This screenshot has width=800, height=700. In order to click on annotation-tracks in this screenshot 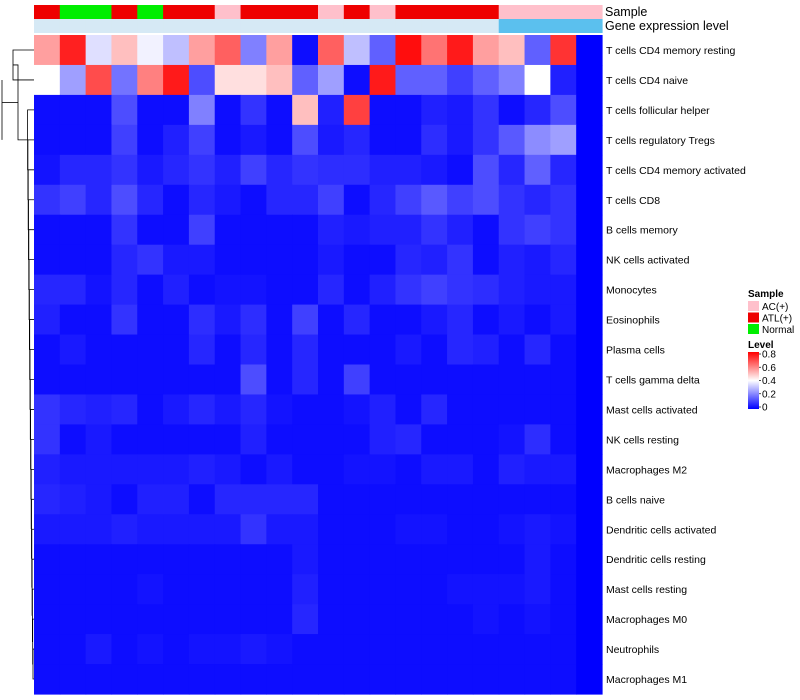, I will do `click(318, 19)`.